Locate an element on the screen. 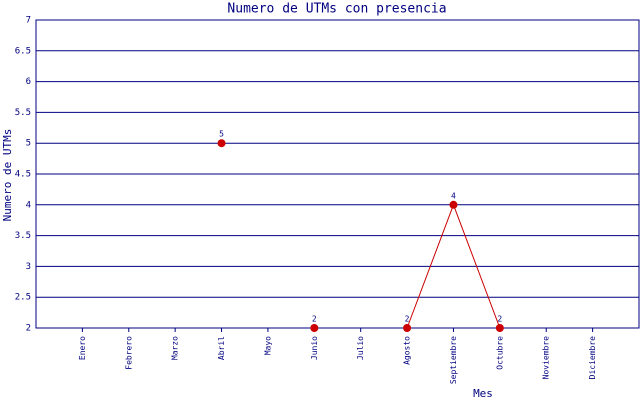 The image size is (640, 400). x-tick-label: Diciembre is located at coordinates (592, 358).